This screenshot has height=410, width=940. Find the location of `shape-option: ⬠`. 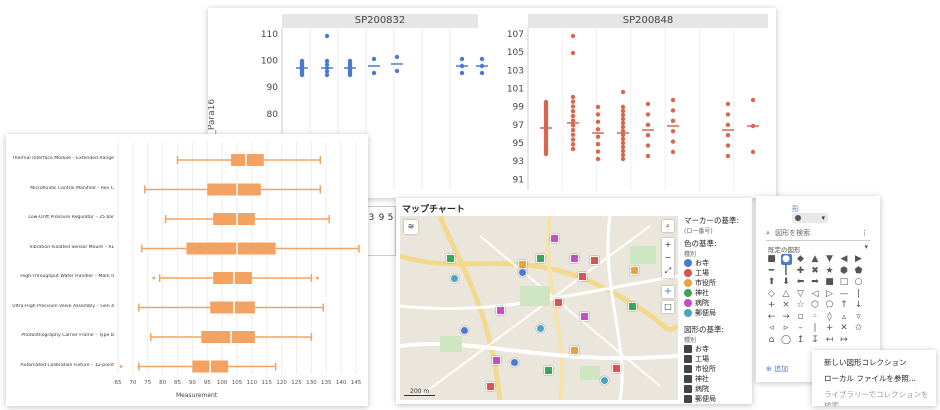

shape-option: ⬠ is located at coordinates (829, 305).